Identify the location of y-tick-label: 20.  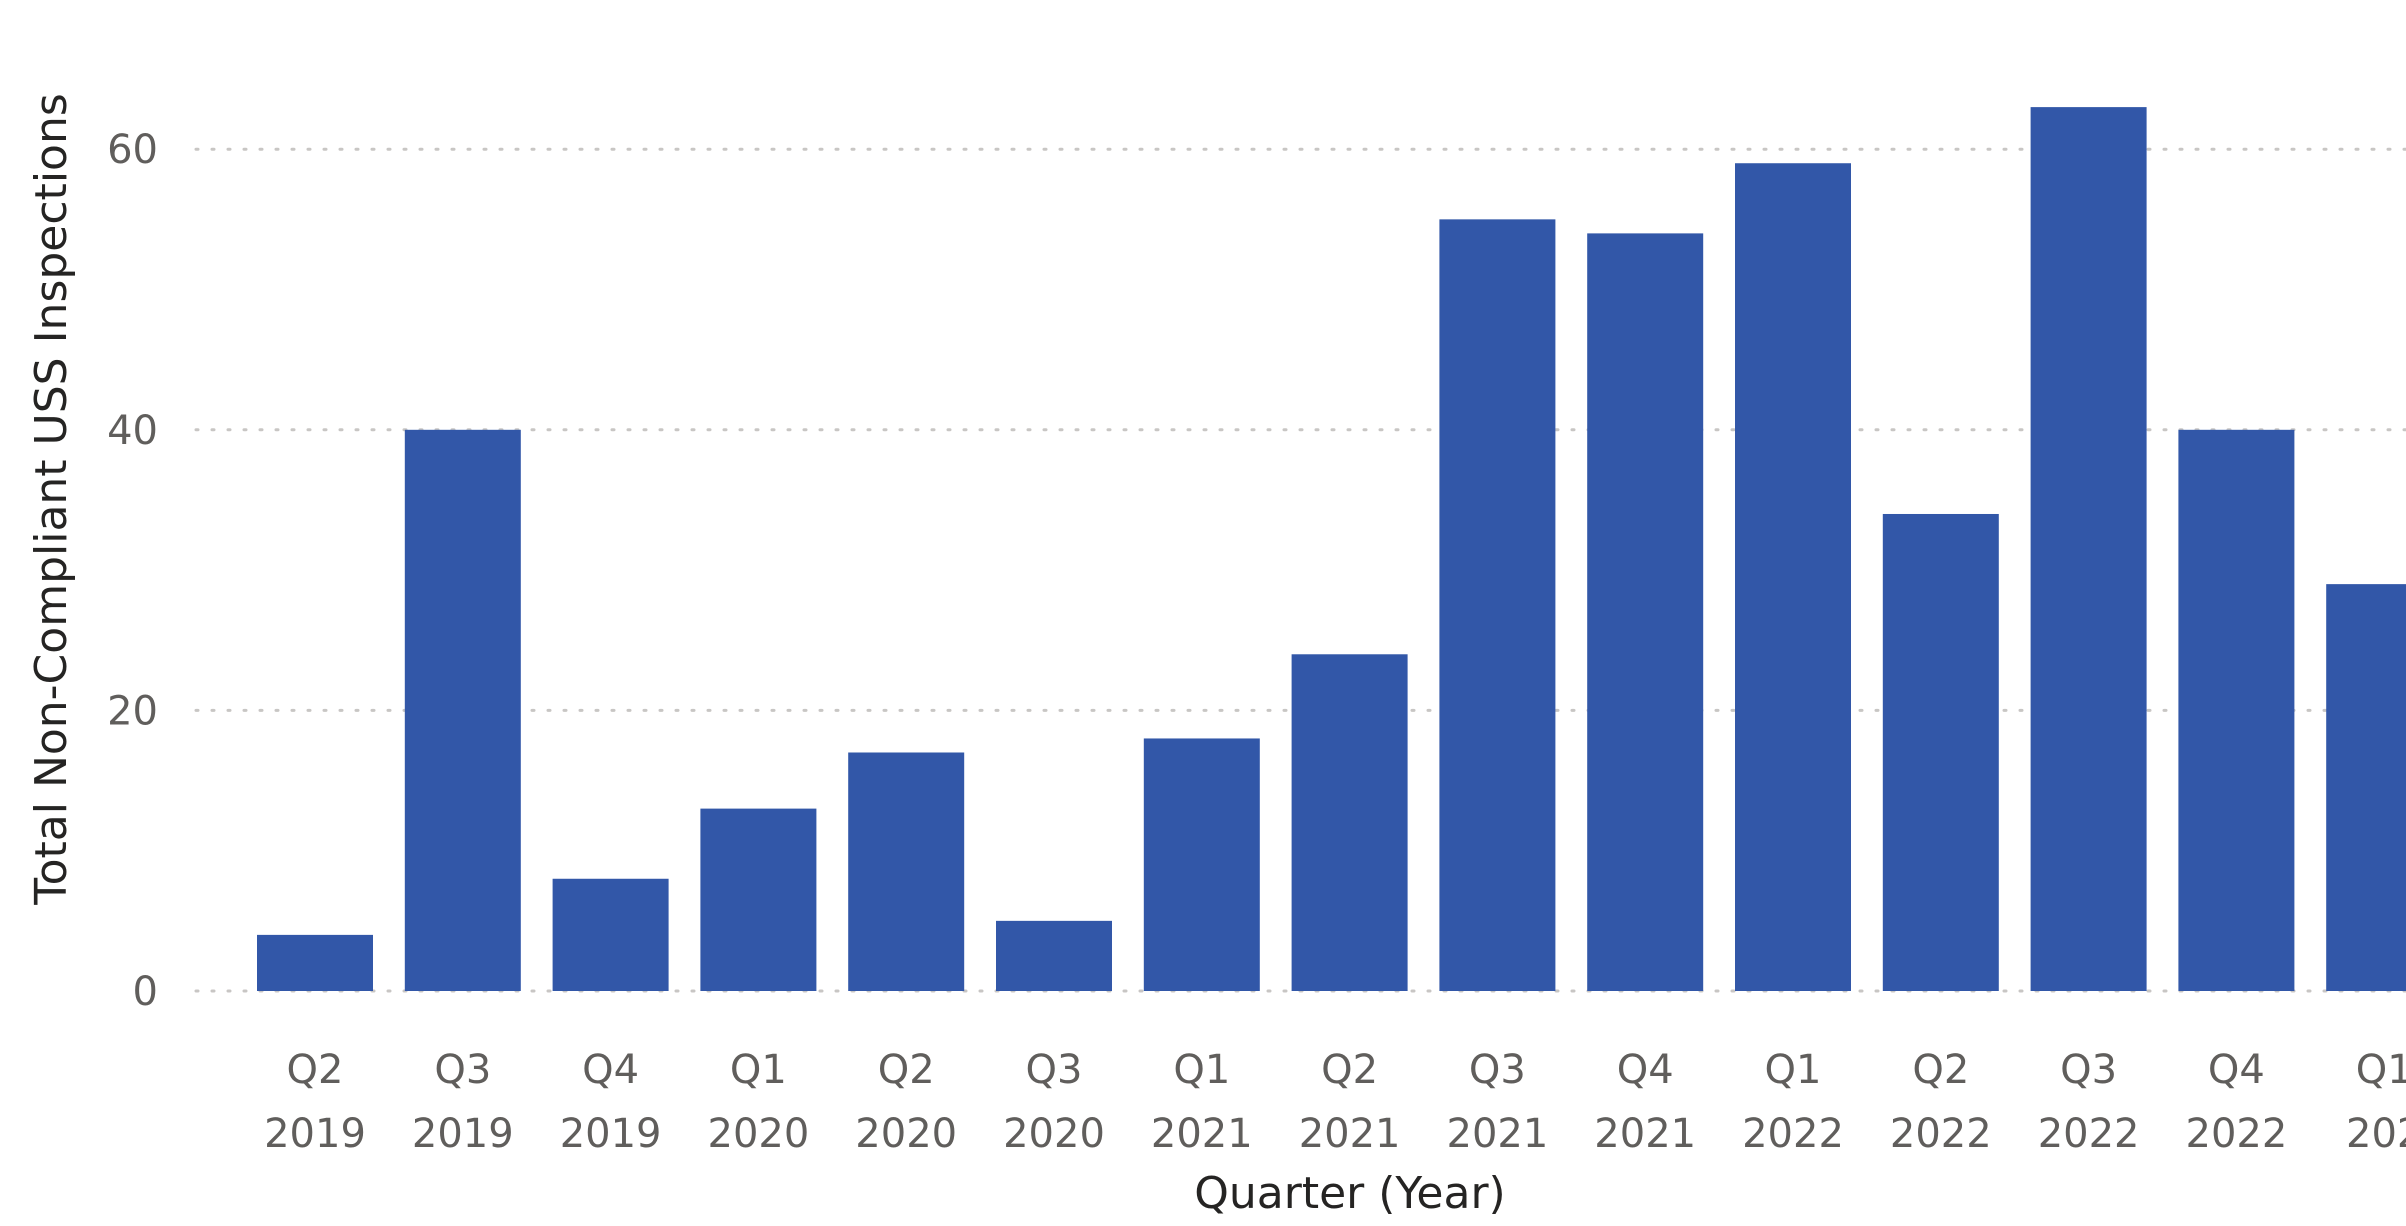
(132, 711).